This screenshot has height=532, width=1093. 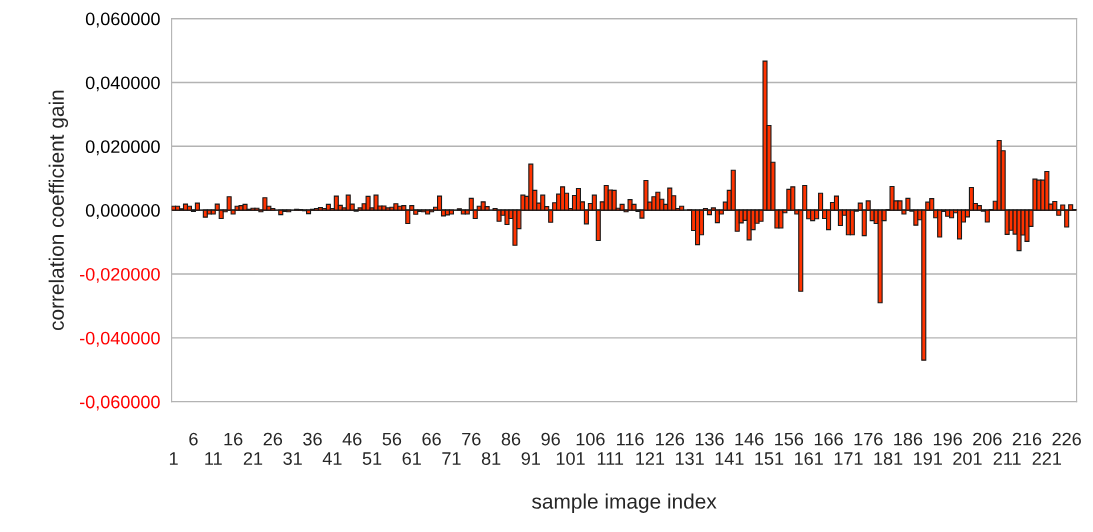 What do you see at coordinates (193, 439) in the screenshot?
I see `x-tick-label: 6` at bounding box center [193, 439].